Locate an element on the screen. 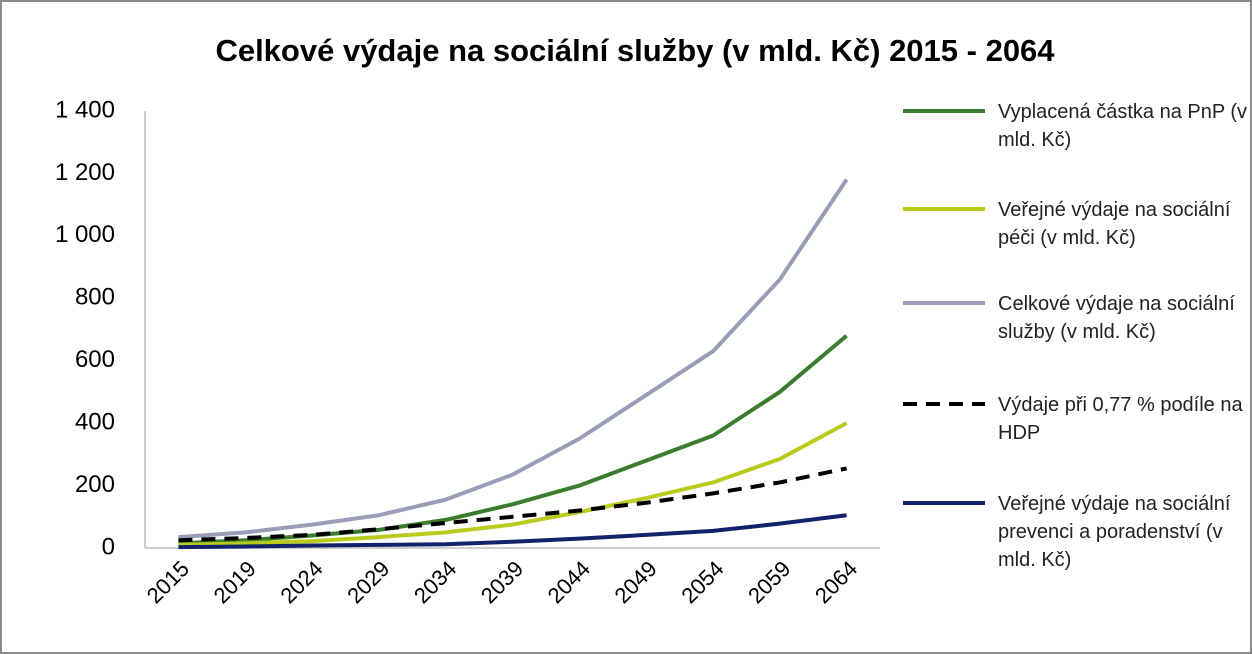 Image resolution: width=1252 pixels, height=654 pixels. y-tick-label: 800 is located at coordinates (95, 297).